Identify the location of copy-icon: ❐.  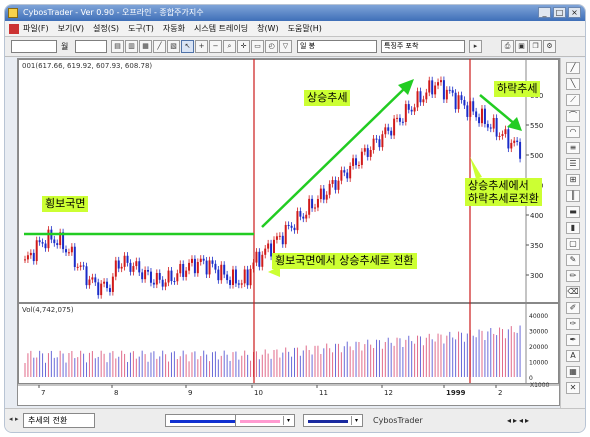
(535, 46).